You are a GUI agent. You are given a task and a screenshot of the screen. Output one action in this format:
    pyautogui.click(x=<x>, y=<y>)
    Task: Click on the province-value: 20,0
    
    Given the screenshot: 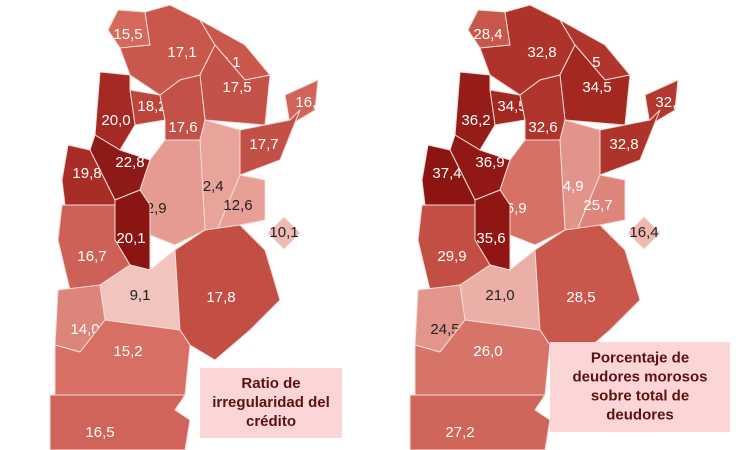 What is the action you would take?
    pyautogui.click(x=115, y=120)
    